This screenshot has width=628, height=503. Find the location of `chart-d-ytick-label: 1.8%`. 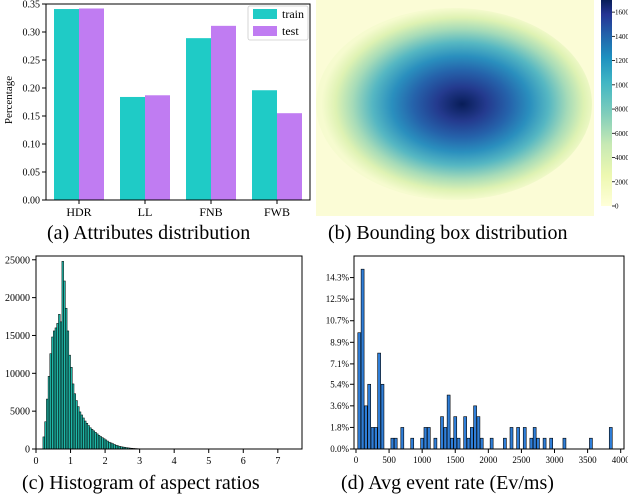

chart-d-ytick-label: 1.8% is located at coordinates (339, 427).